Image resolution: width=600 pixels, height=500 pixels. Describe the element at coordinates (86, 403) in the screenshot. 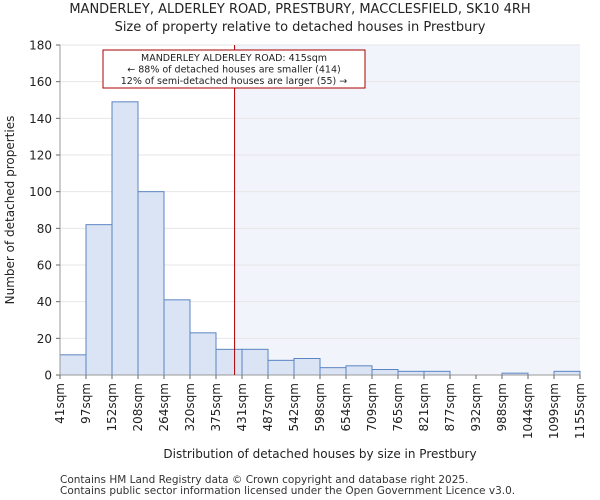

I see `x-tick-label: 97sqm` at that location.